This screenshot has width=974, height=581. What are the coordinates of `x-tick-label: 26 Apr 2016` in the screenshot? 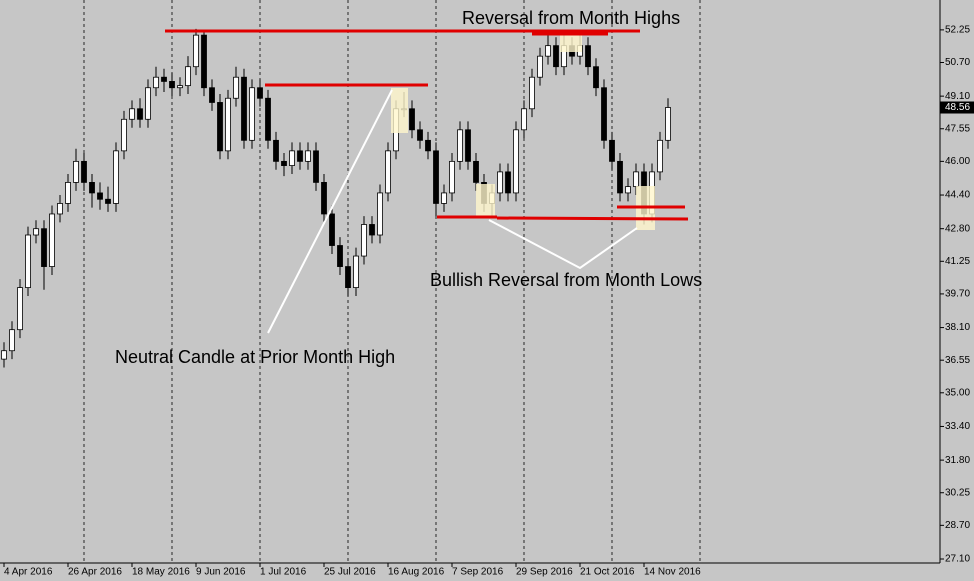 It's located at (95, 572).